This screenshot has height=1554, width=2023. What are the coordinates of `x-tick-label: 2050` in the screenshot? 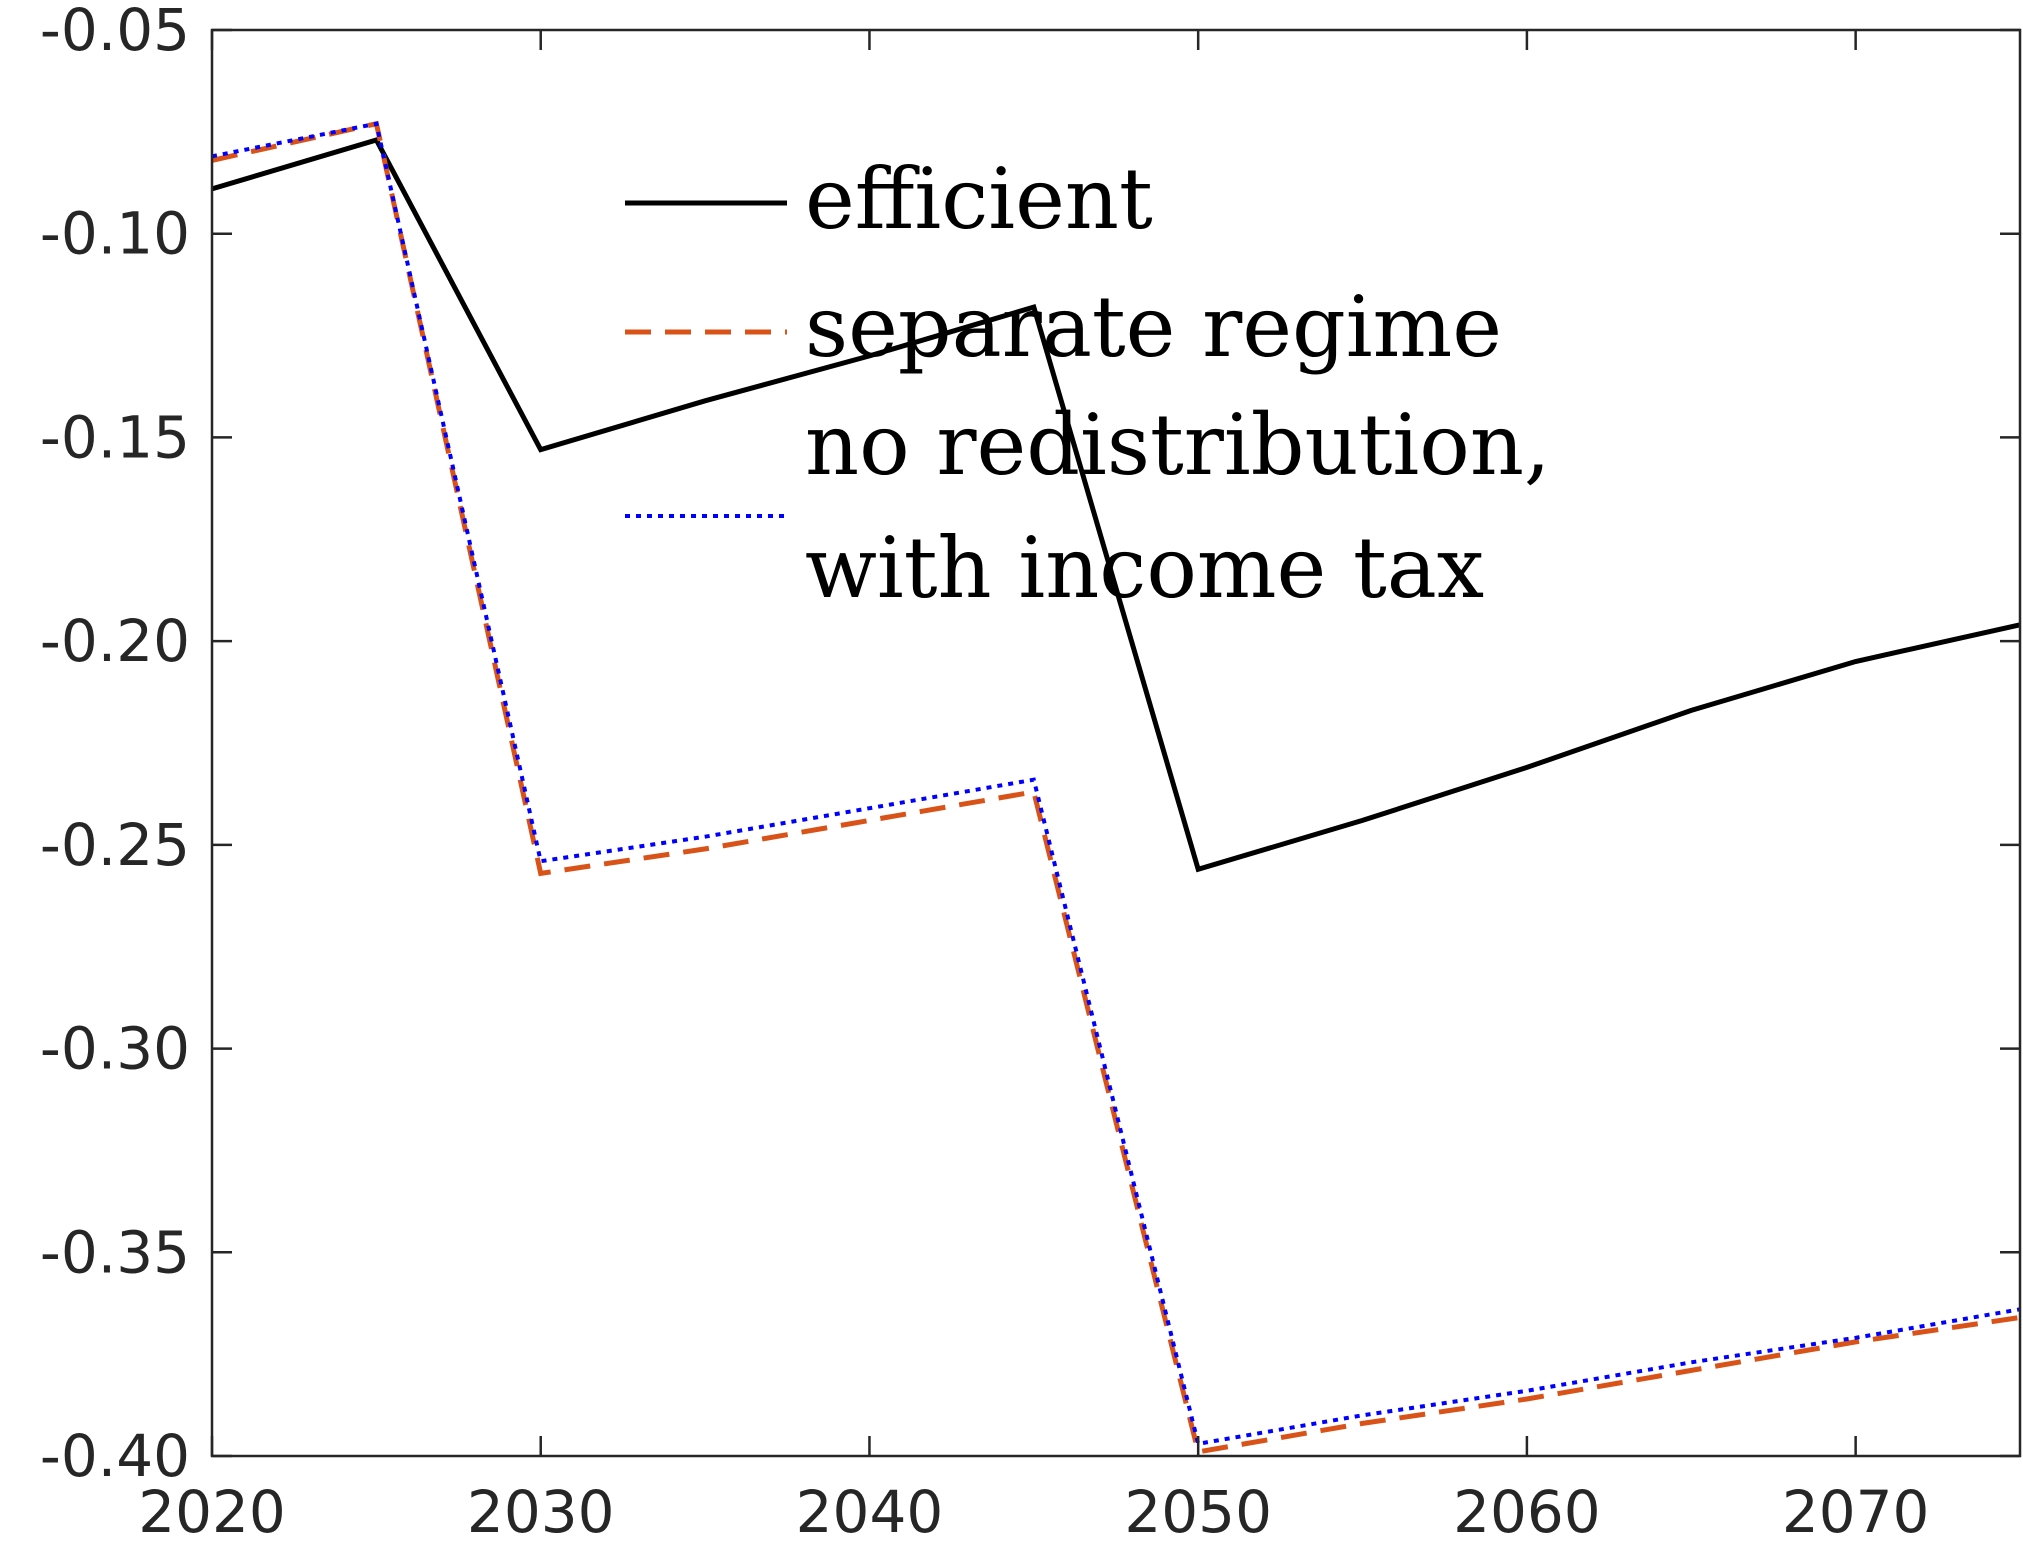 It's located at (1198, 1512).